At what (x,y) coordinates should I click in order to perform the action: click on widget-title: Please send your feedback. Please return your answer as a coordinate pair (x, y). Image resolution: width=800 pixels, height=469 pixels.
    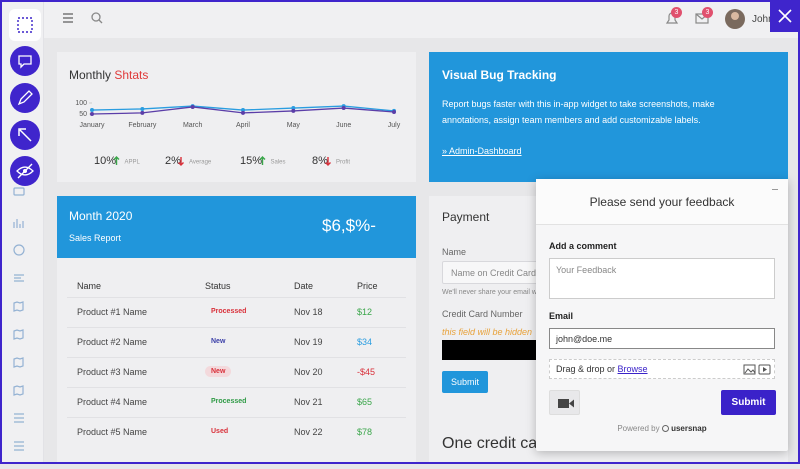
    Looking at the image, I should click on (662, 202).